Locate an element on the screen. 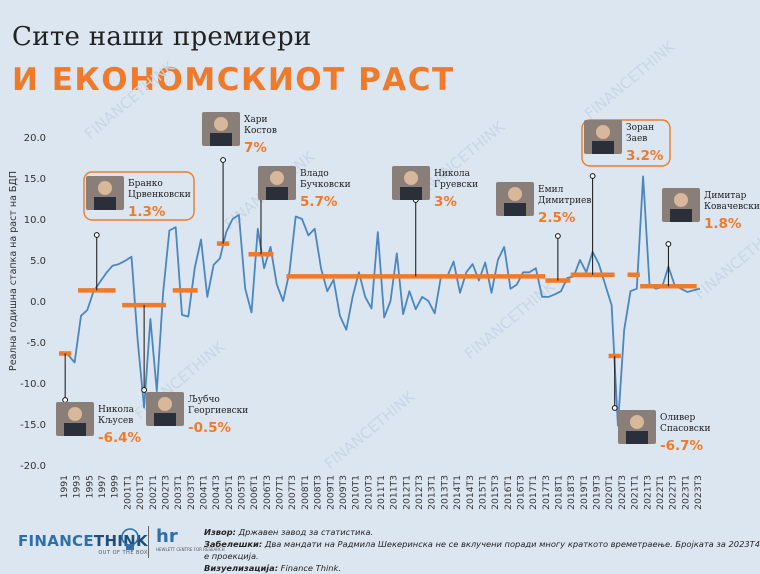  premier-growth-label: 2.5% is located at coordinates (557, 218).